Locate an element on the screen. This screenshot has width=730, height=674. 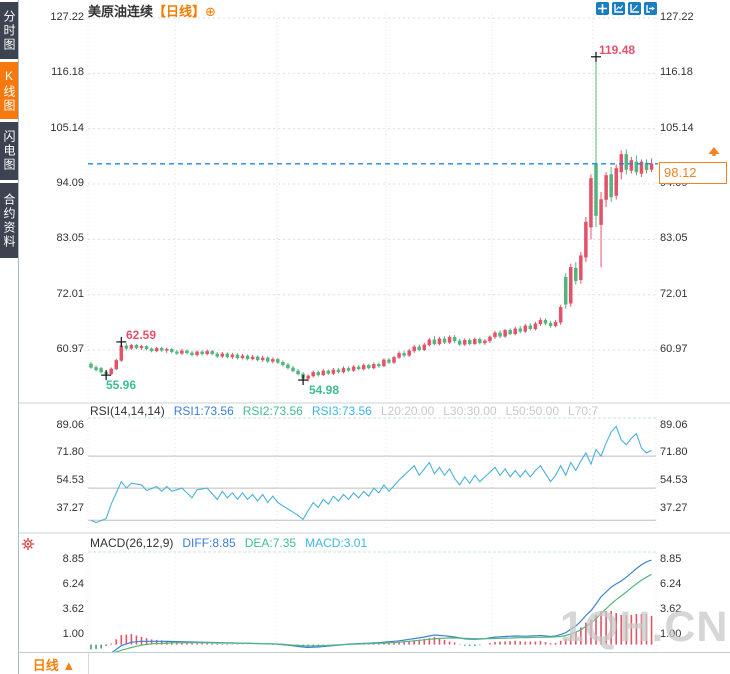
sidebar-tab-label: K线图 is located at coordinates (9, 90).